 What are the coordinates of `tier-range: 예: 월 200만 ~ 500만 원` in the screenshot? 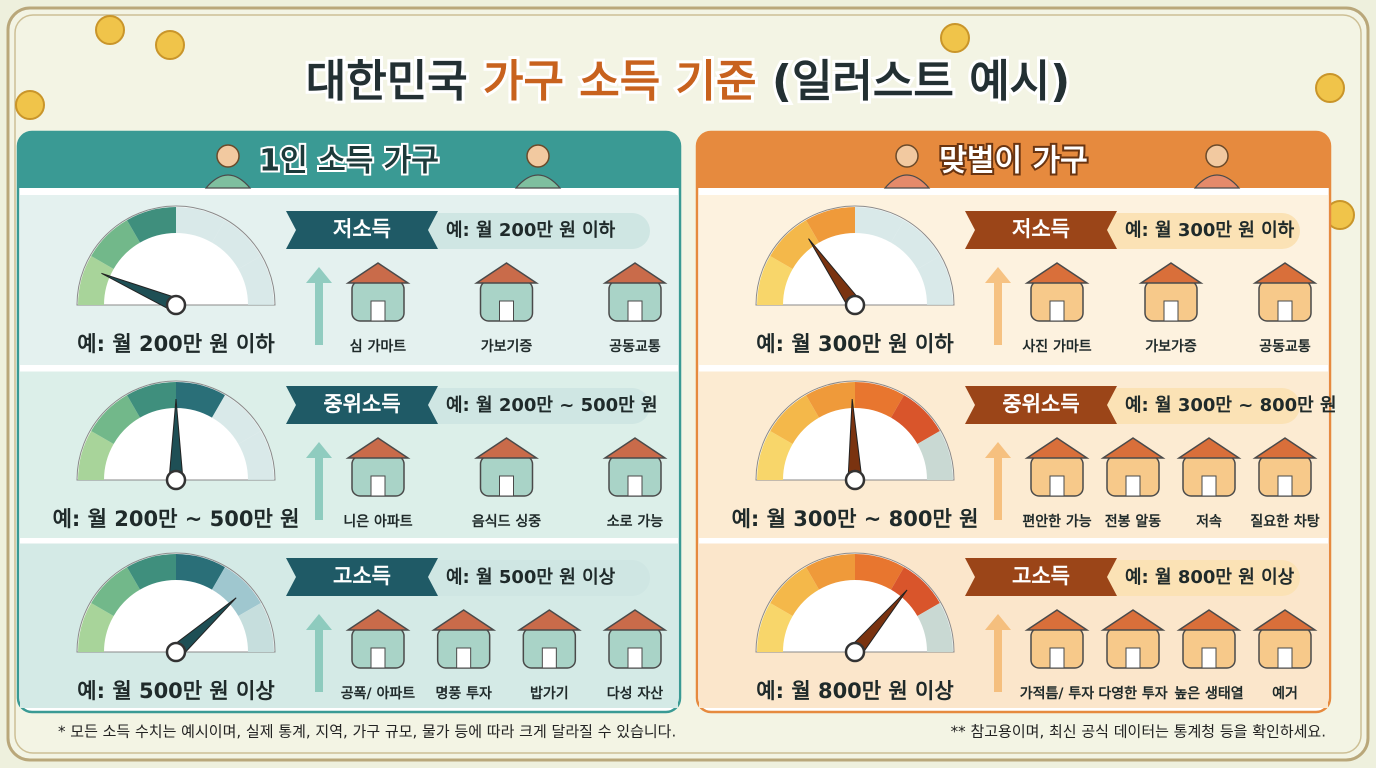 It's located at (552, 405).